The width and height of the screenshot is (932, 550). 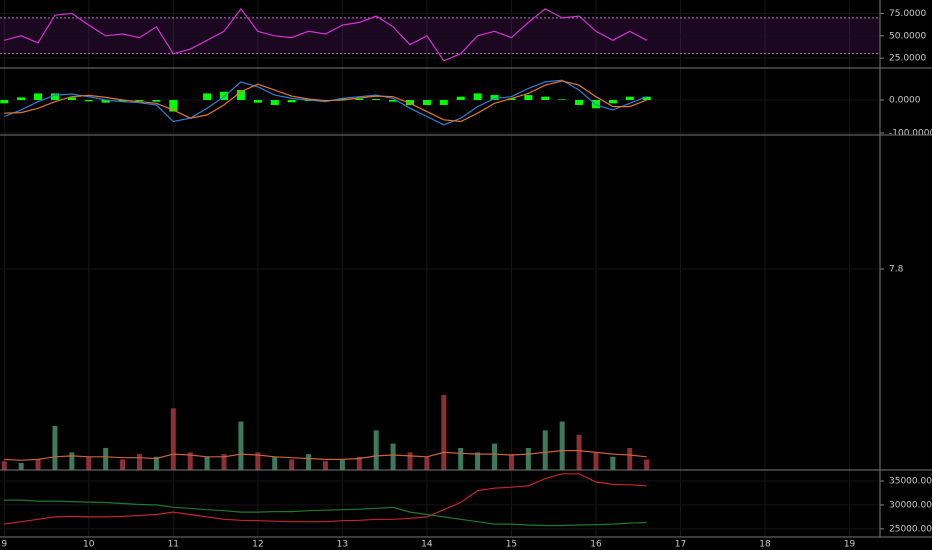 I want to click on y-tick-label: 30000.0000, so click(x=910, y=505).